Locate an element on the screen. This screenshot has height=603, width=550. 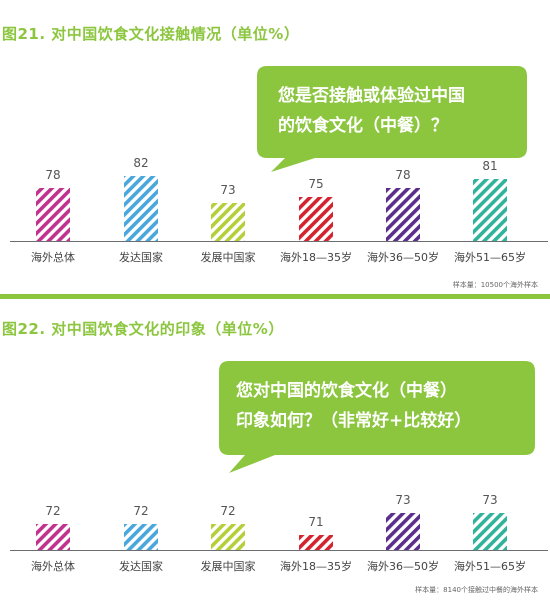
chart-title-2: 图22. 对中国饮食文化的印象（单位%） is located at coordinates (143, 329).